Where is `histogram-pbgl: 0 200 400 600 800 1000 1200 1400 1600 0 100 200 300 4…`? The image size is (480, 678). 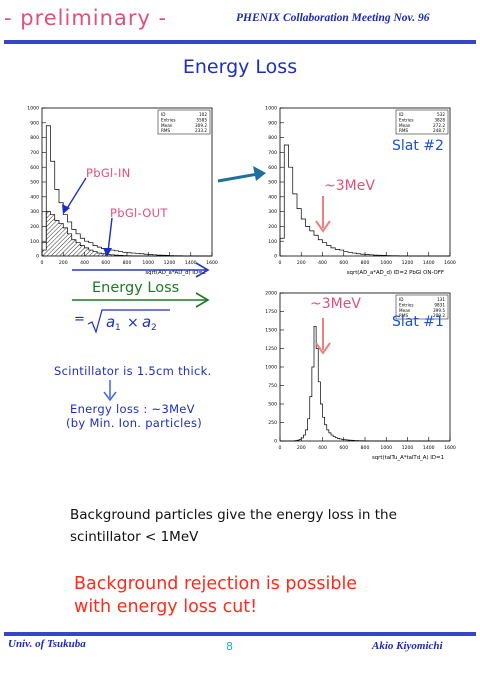 histogram-pbgl: 0 200 400 600 800 1000 1200 1400 1600 0 100 200 300 4… is located at coordinates (122, 191).